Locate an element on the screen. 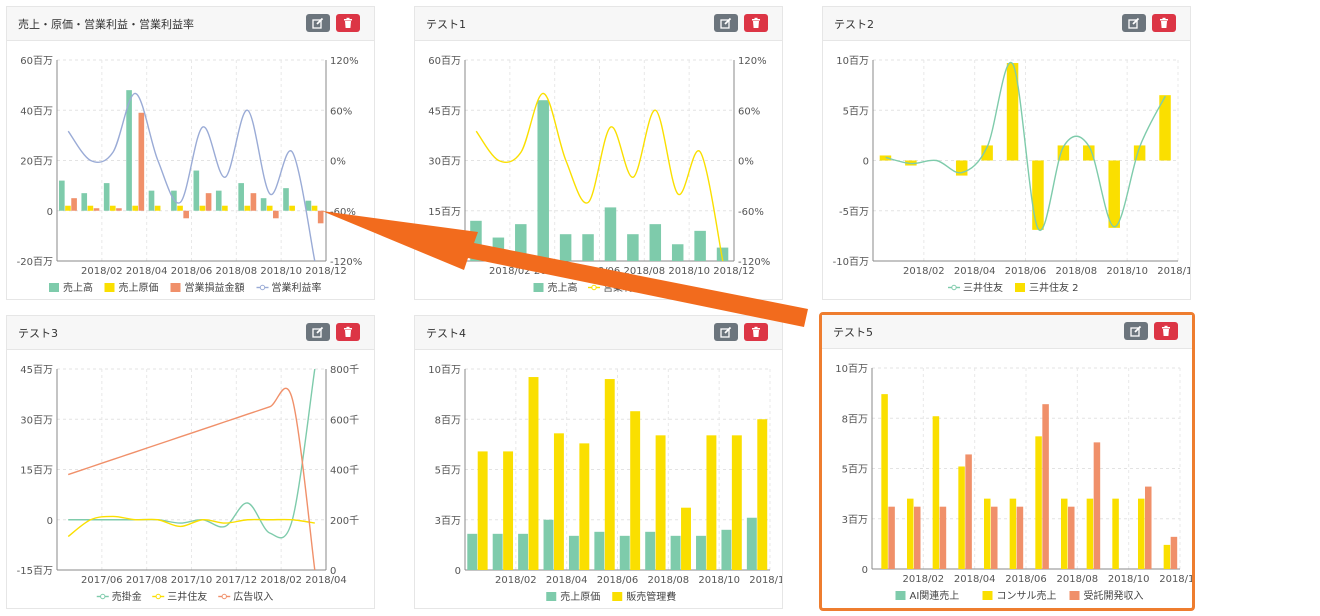  legend-label: 三井住友 is located at coordinates (187, 596).